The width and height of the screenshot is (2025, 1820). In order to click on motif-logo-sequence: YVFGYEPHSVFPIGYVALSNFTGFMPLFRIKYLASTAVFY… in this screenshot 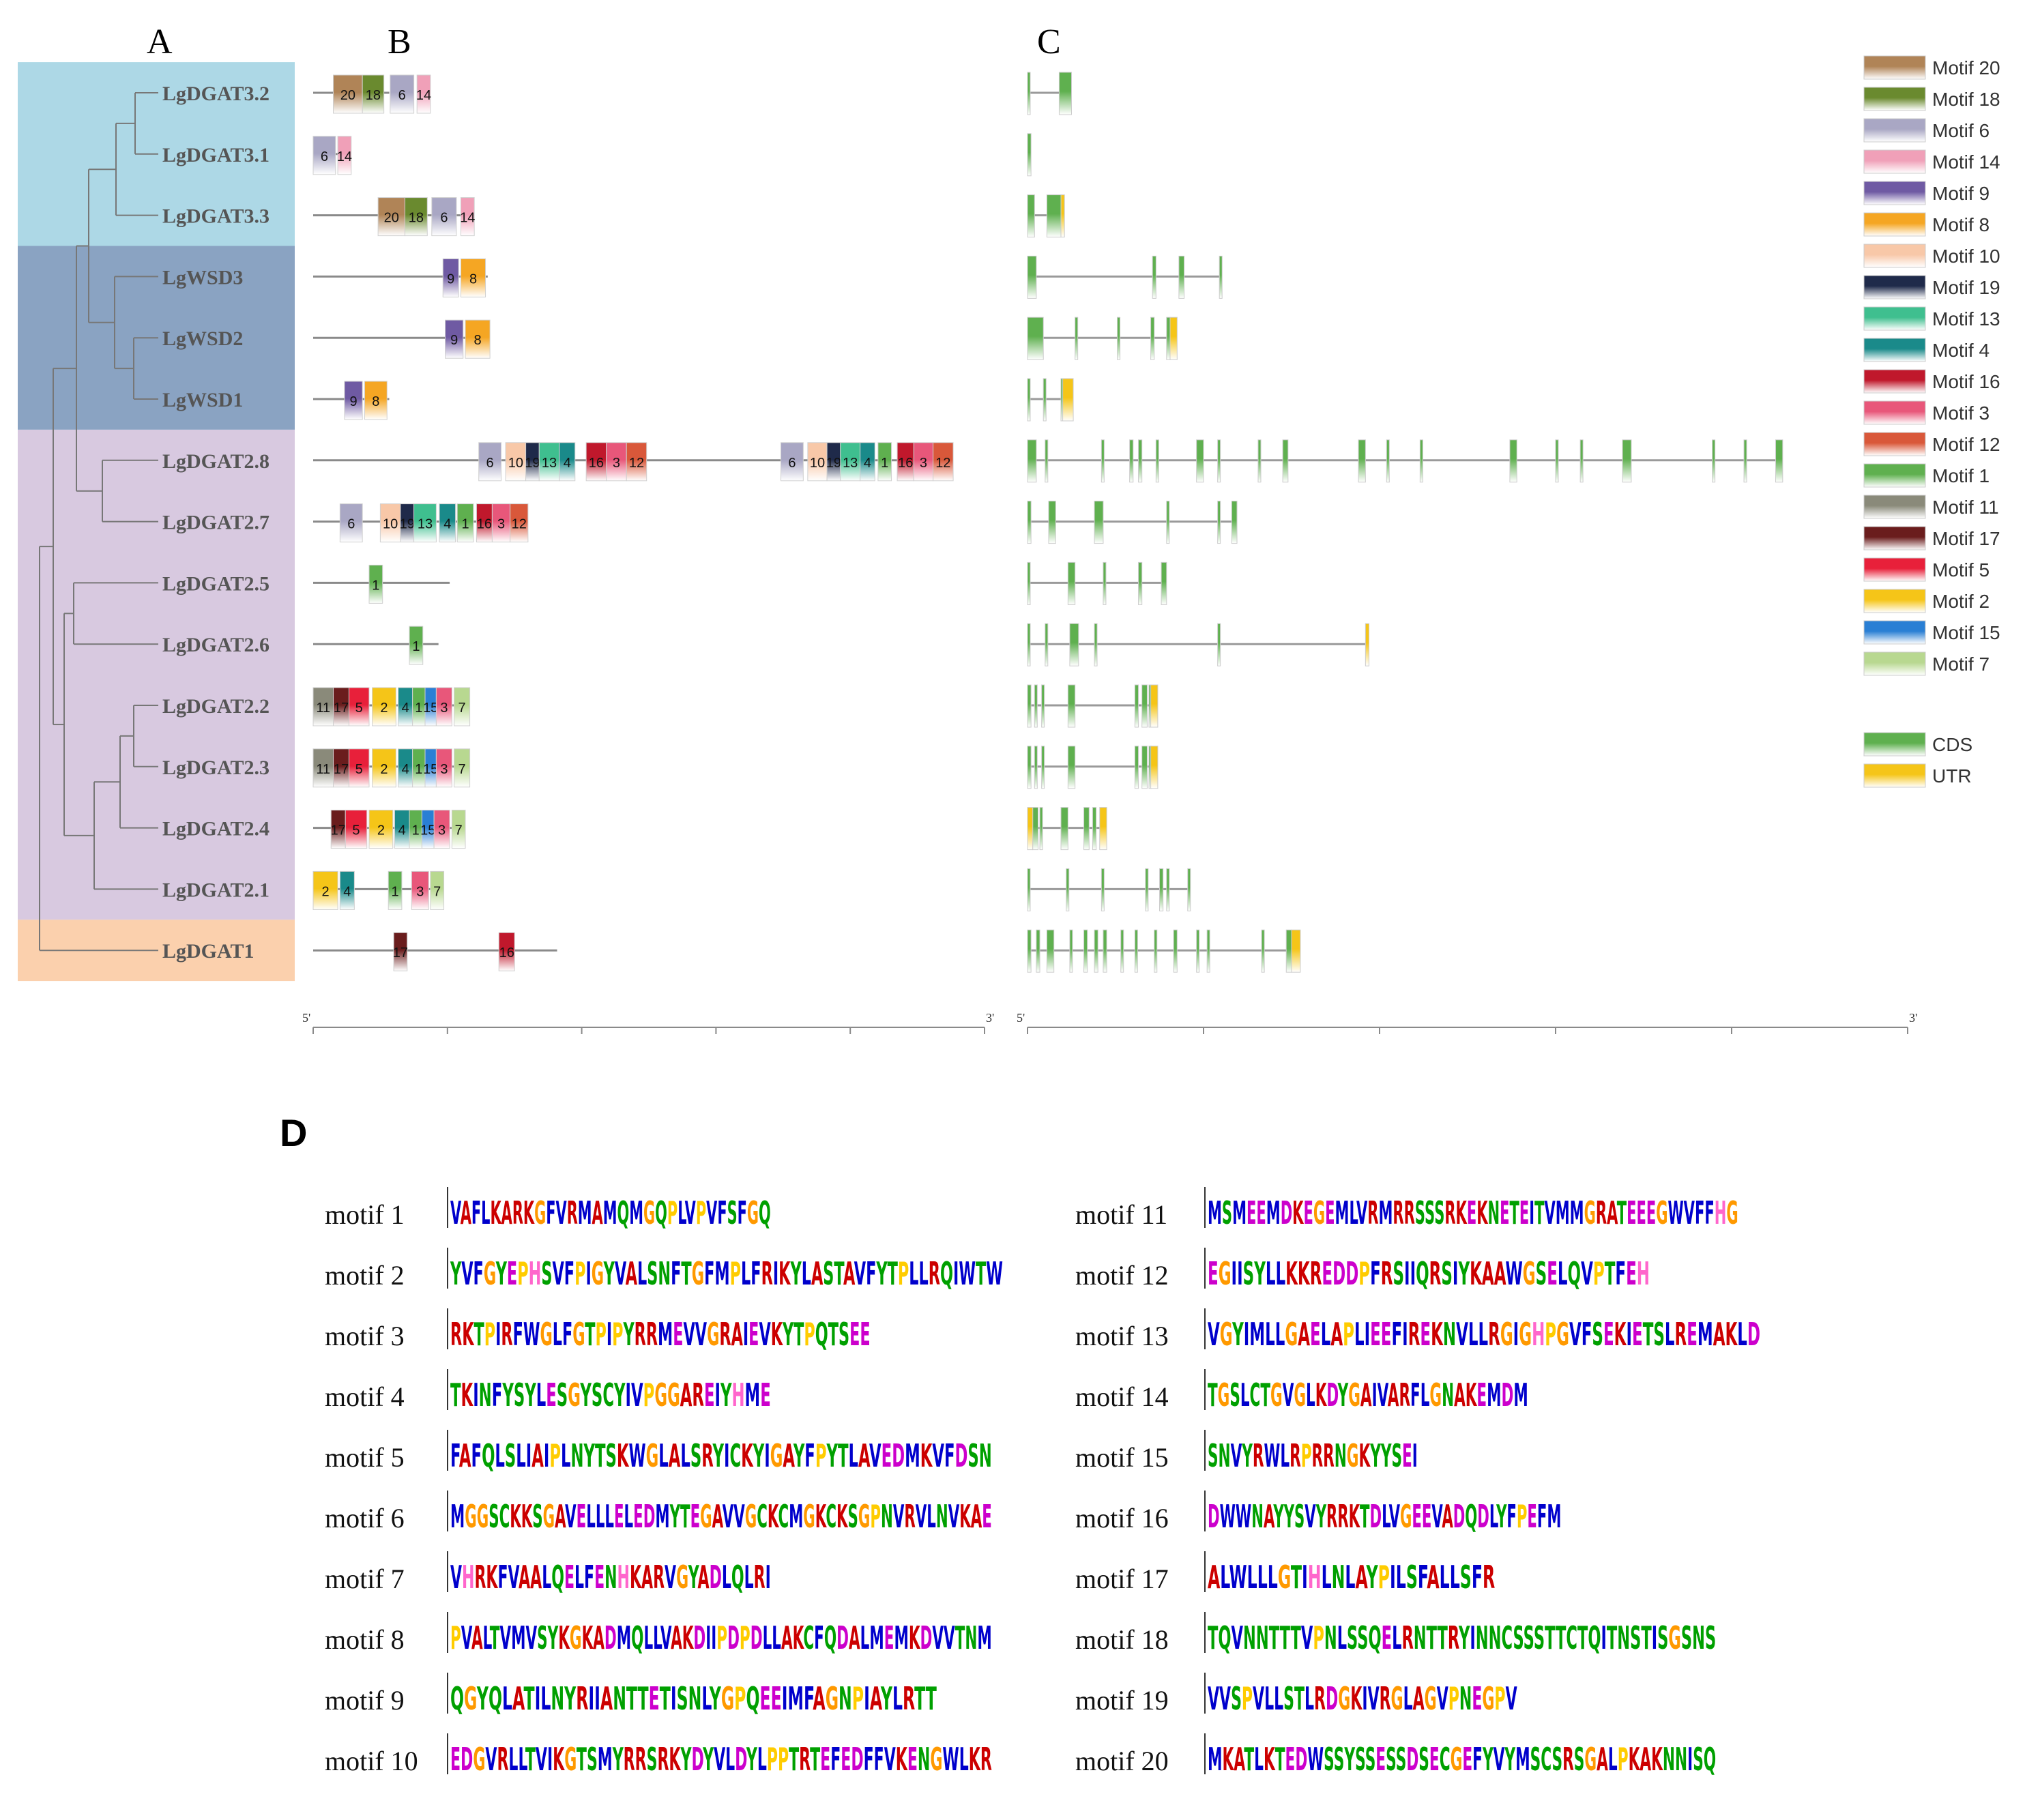, I will do `click(727, 1273)`.